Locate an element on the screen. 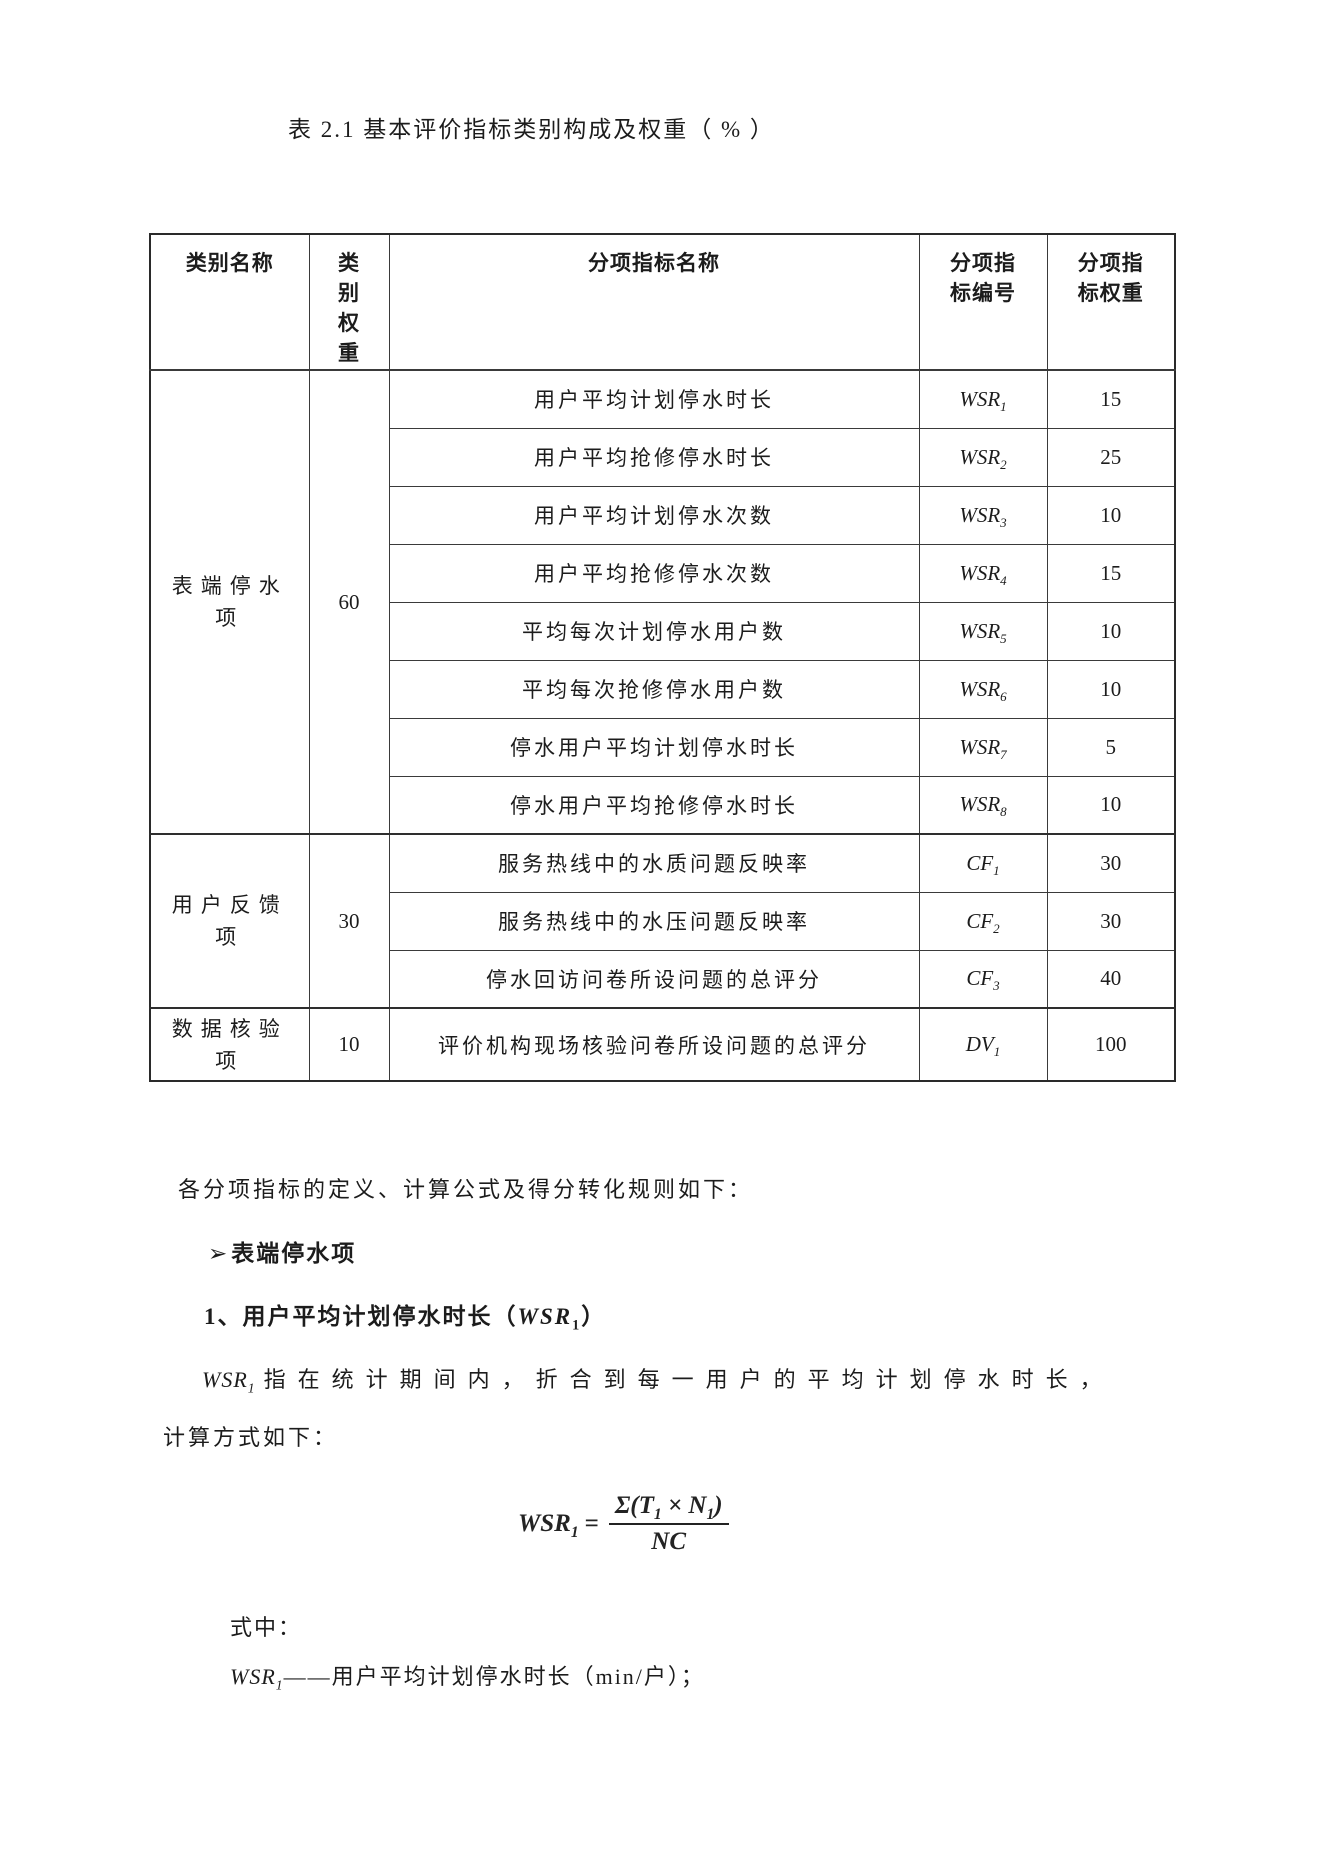  category-weight-cell: 60 is located at coordinates (349, 602).